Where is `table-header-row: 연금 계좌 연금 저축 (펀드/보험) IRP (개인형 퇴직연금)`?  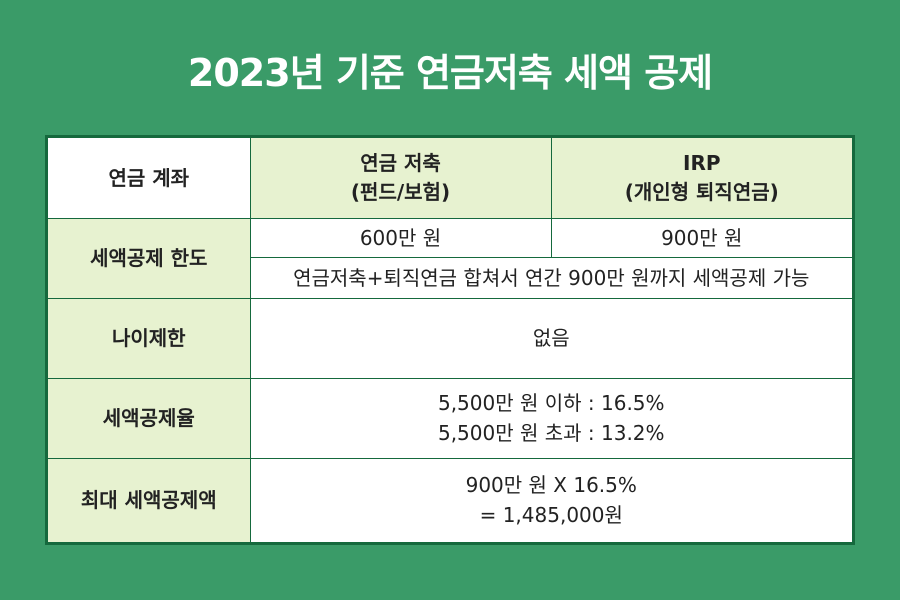 table-header-row: 연금 계좌 연금 저축 (펀드/보험) IRP (개인형 퇴직연금) is located at coordinates (450, 178).